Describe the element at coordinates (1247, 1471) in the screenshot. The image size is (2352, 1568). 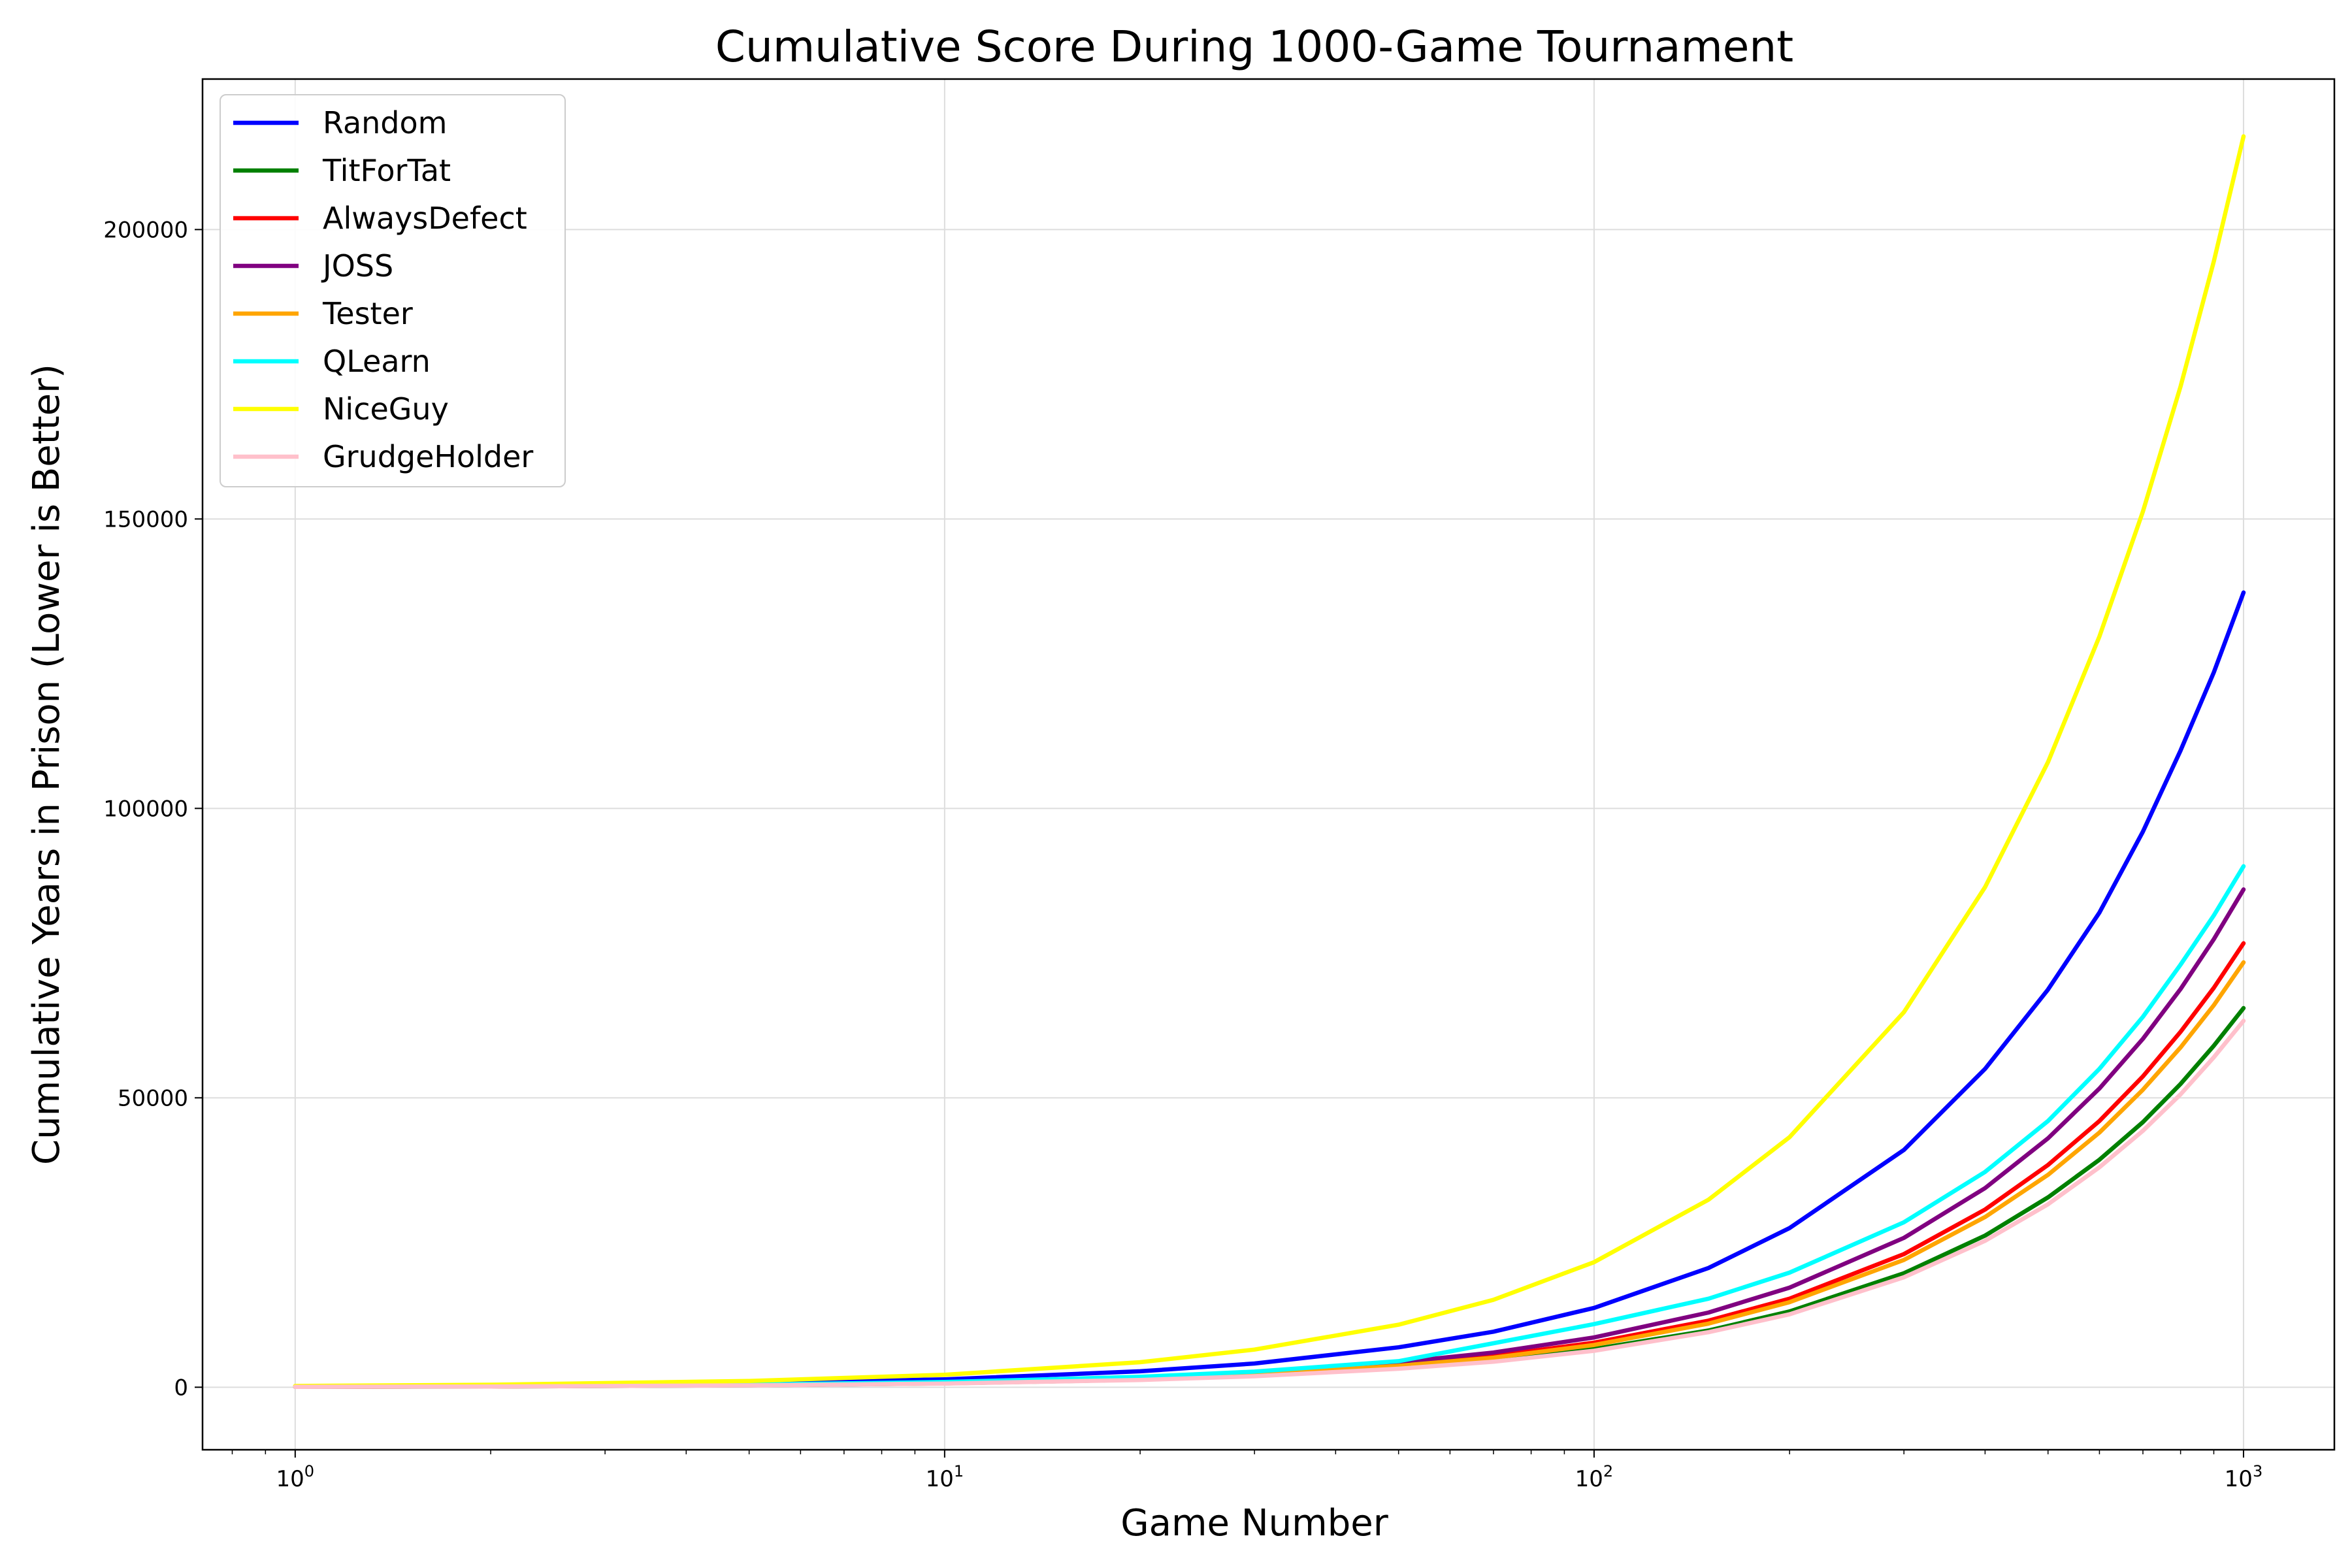
I see `x-axis: 10⁰ 10¹ 10² 10³` at that location.